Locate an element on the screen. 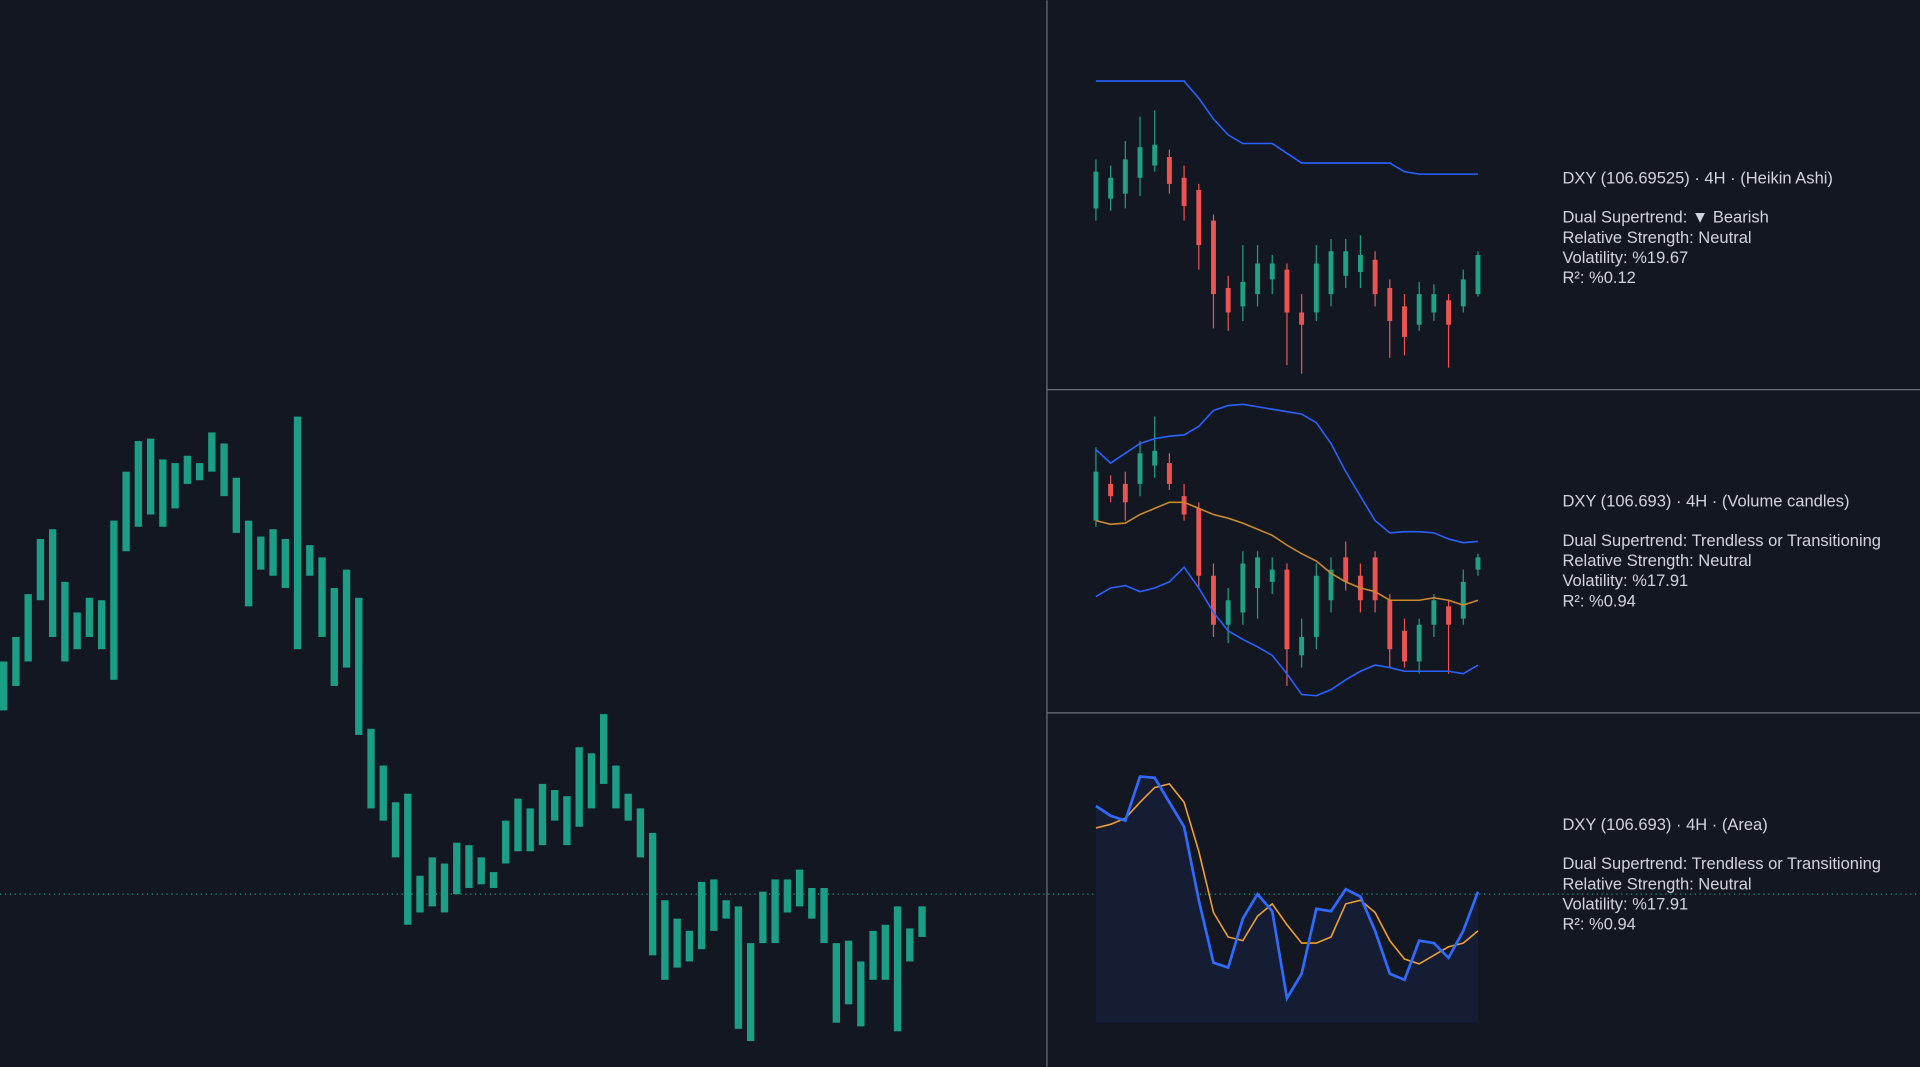 This screenshot has width=1920, height=1067. panel-title: DXY (106.693) · 4H · (Volume candles) is located at coordinates (1705, 501).